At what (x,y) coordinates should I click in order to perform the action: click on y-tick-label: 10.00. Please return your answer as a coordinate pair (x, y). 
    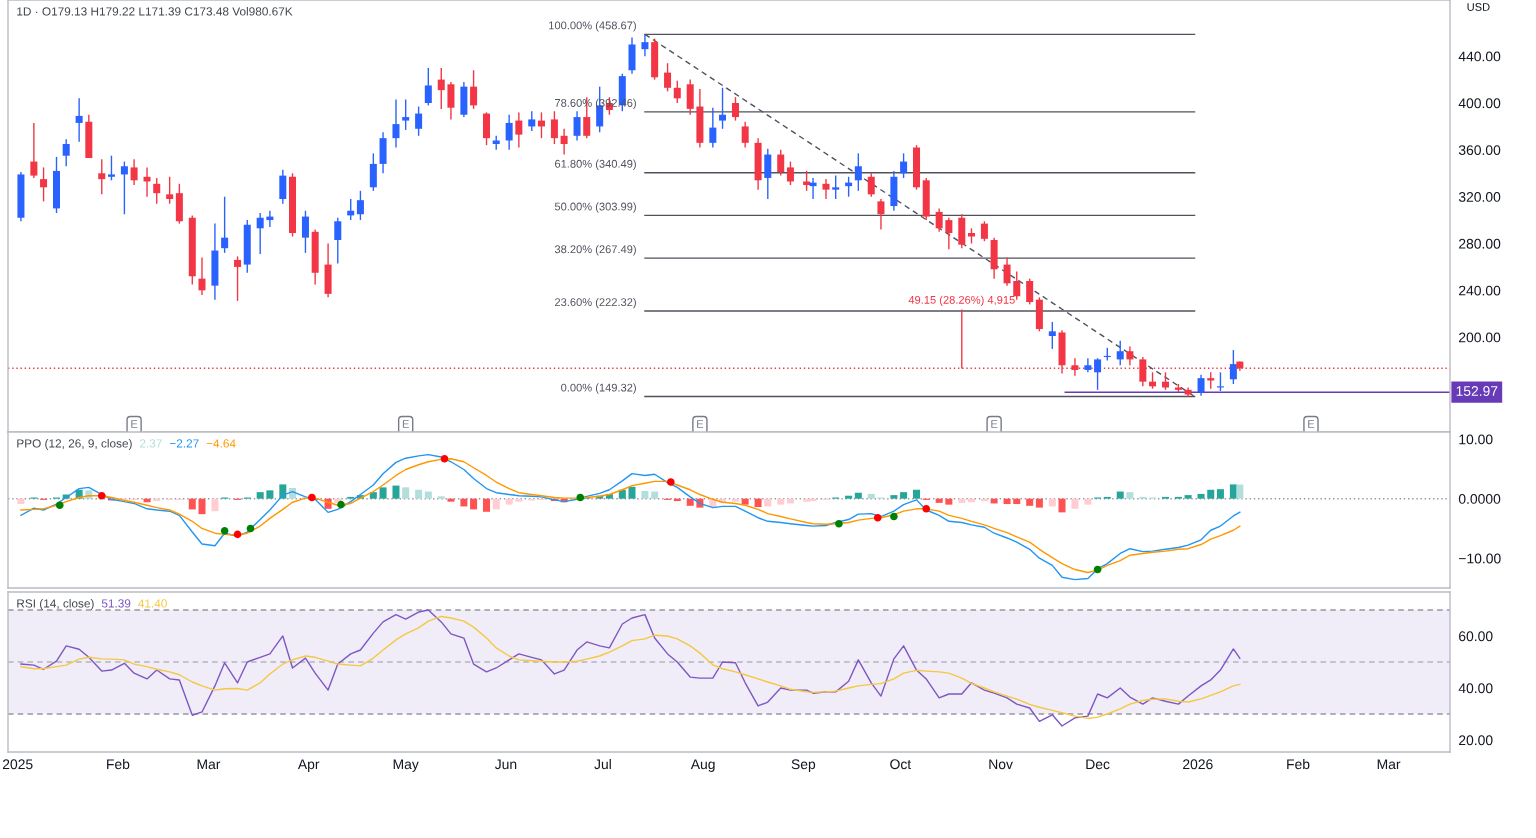
    Looking at the image, I should click on (1476, 439).